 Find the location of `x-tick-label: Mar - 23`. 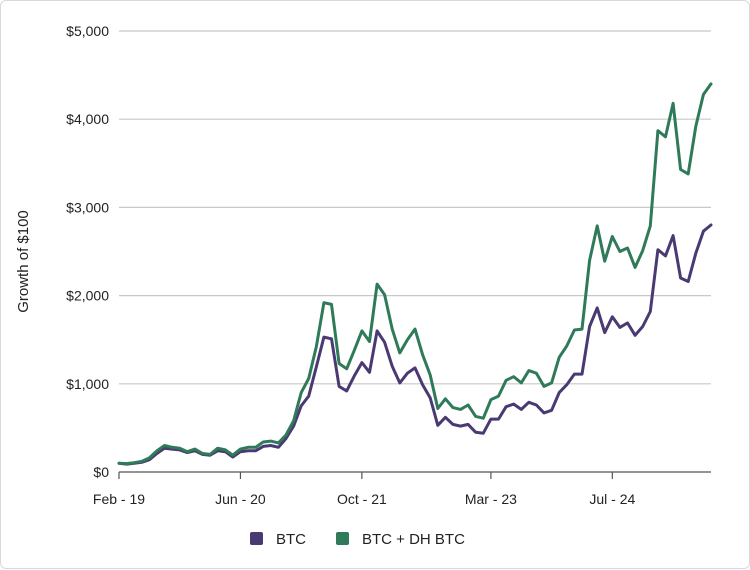

x-tick-label: Mar - 23 is located at coordinates (491, 499).